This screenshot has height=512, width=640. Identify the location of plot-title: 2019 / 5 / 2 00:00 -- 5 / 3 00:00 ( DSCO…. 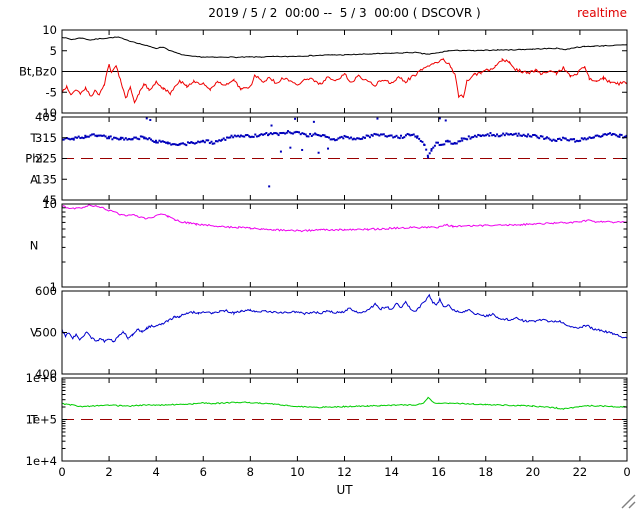
(344, 13).